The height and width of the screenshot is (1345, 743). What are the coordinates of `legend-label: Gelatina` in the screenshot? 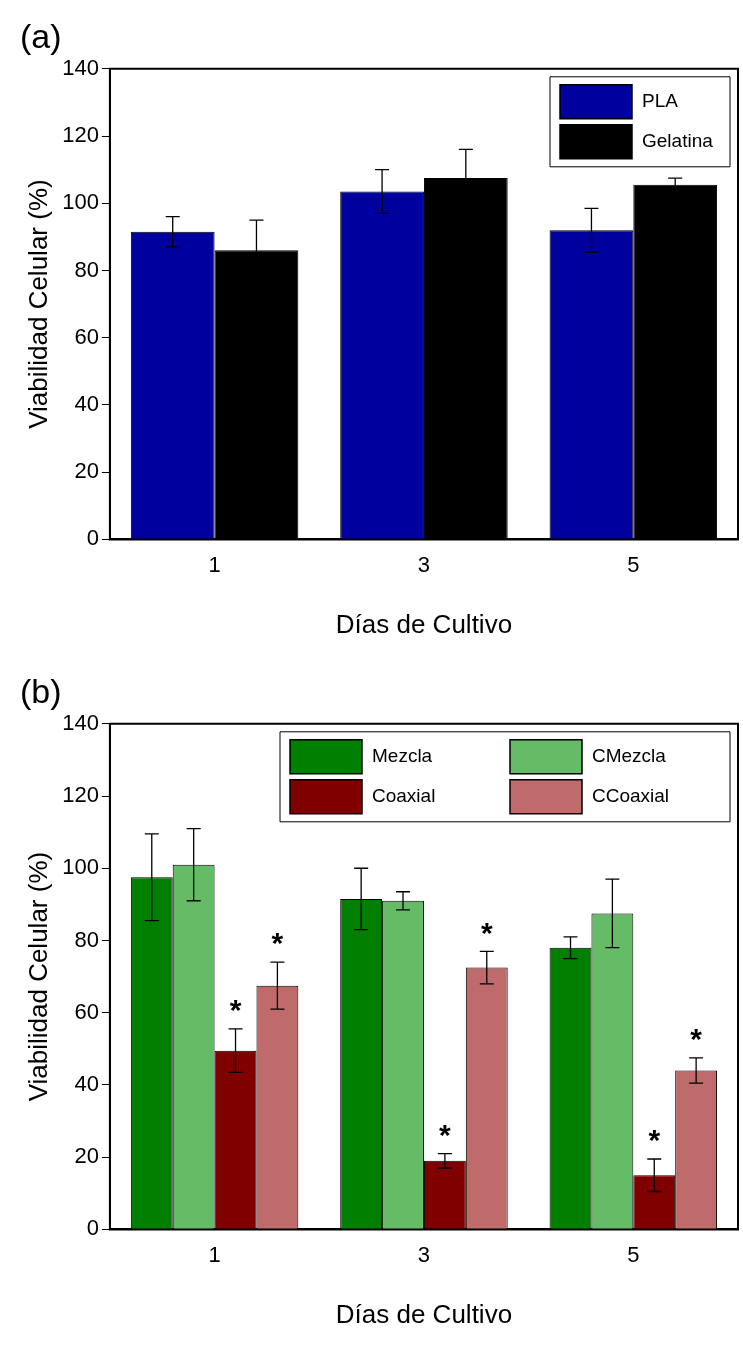 It's located at (678, 141).